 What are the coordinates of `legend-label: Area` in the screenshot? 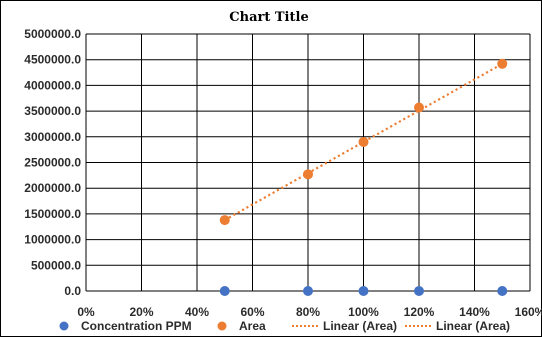 It's located at (252, 326).